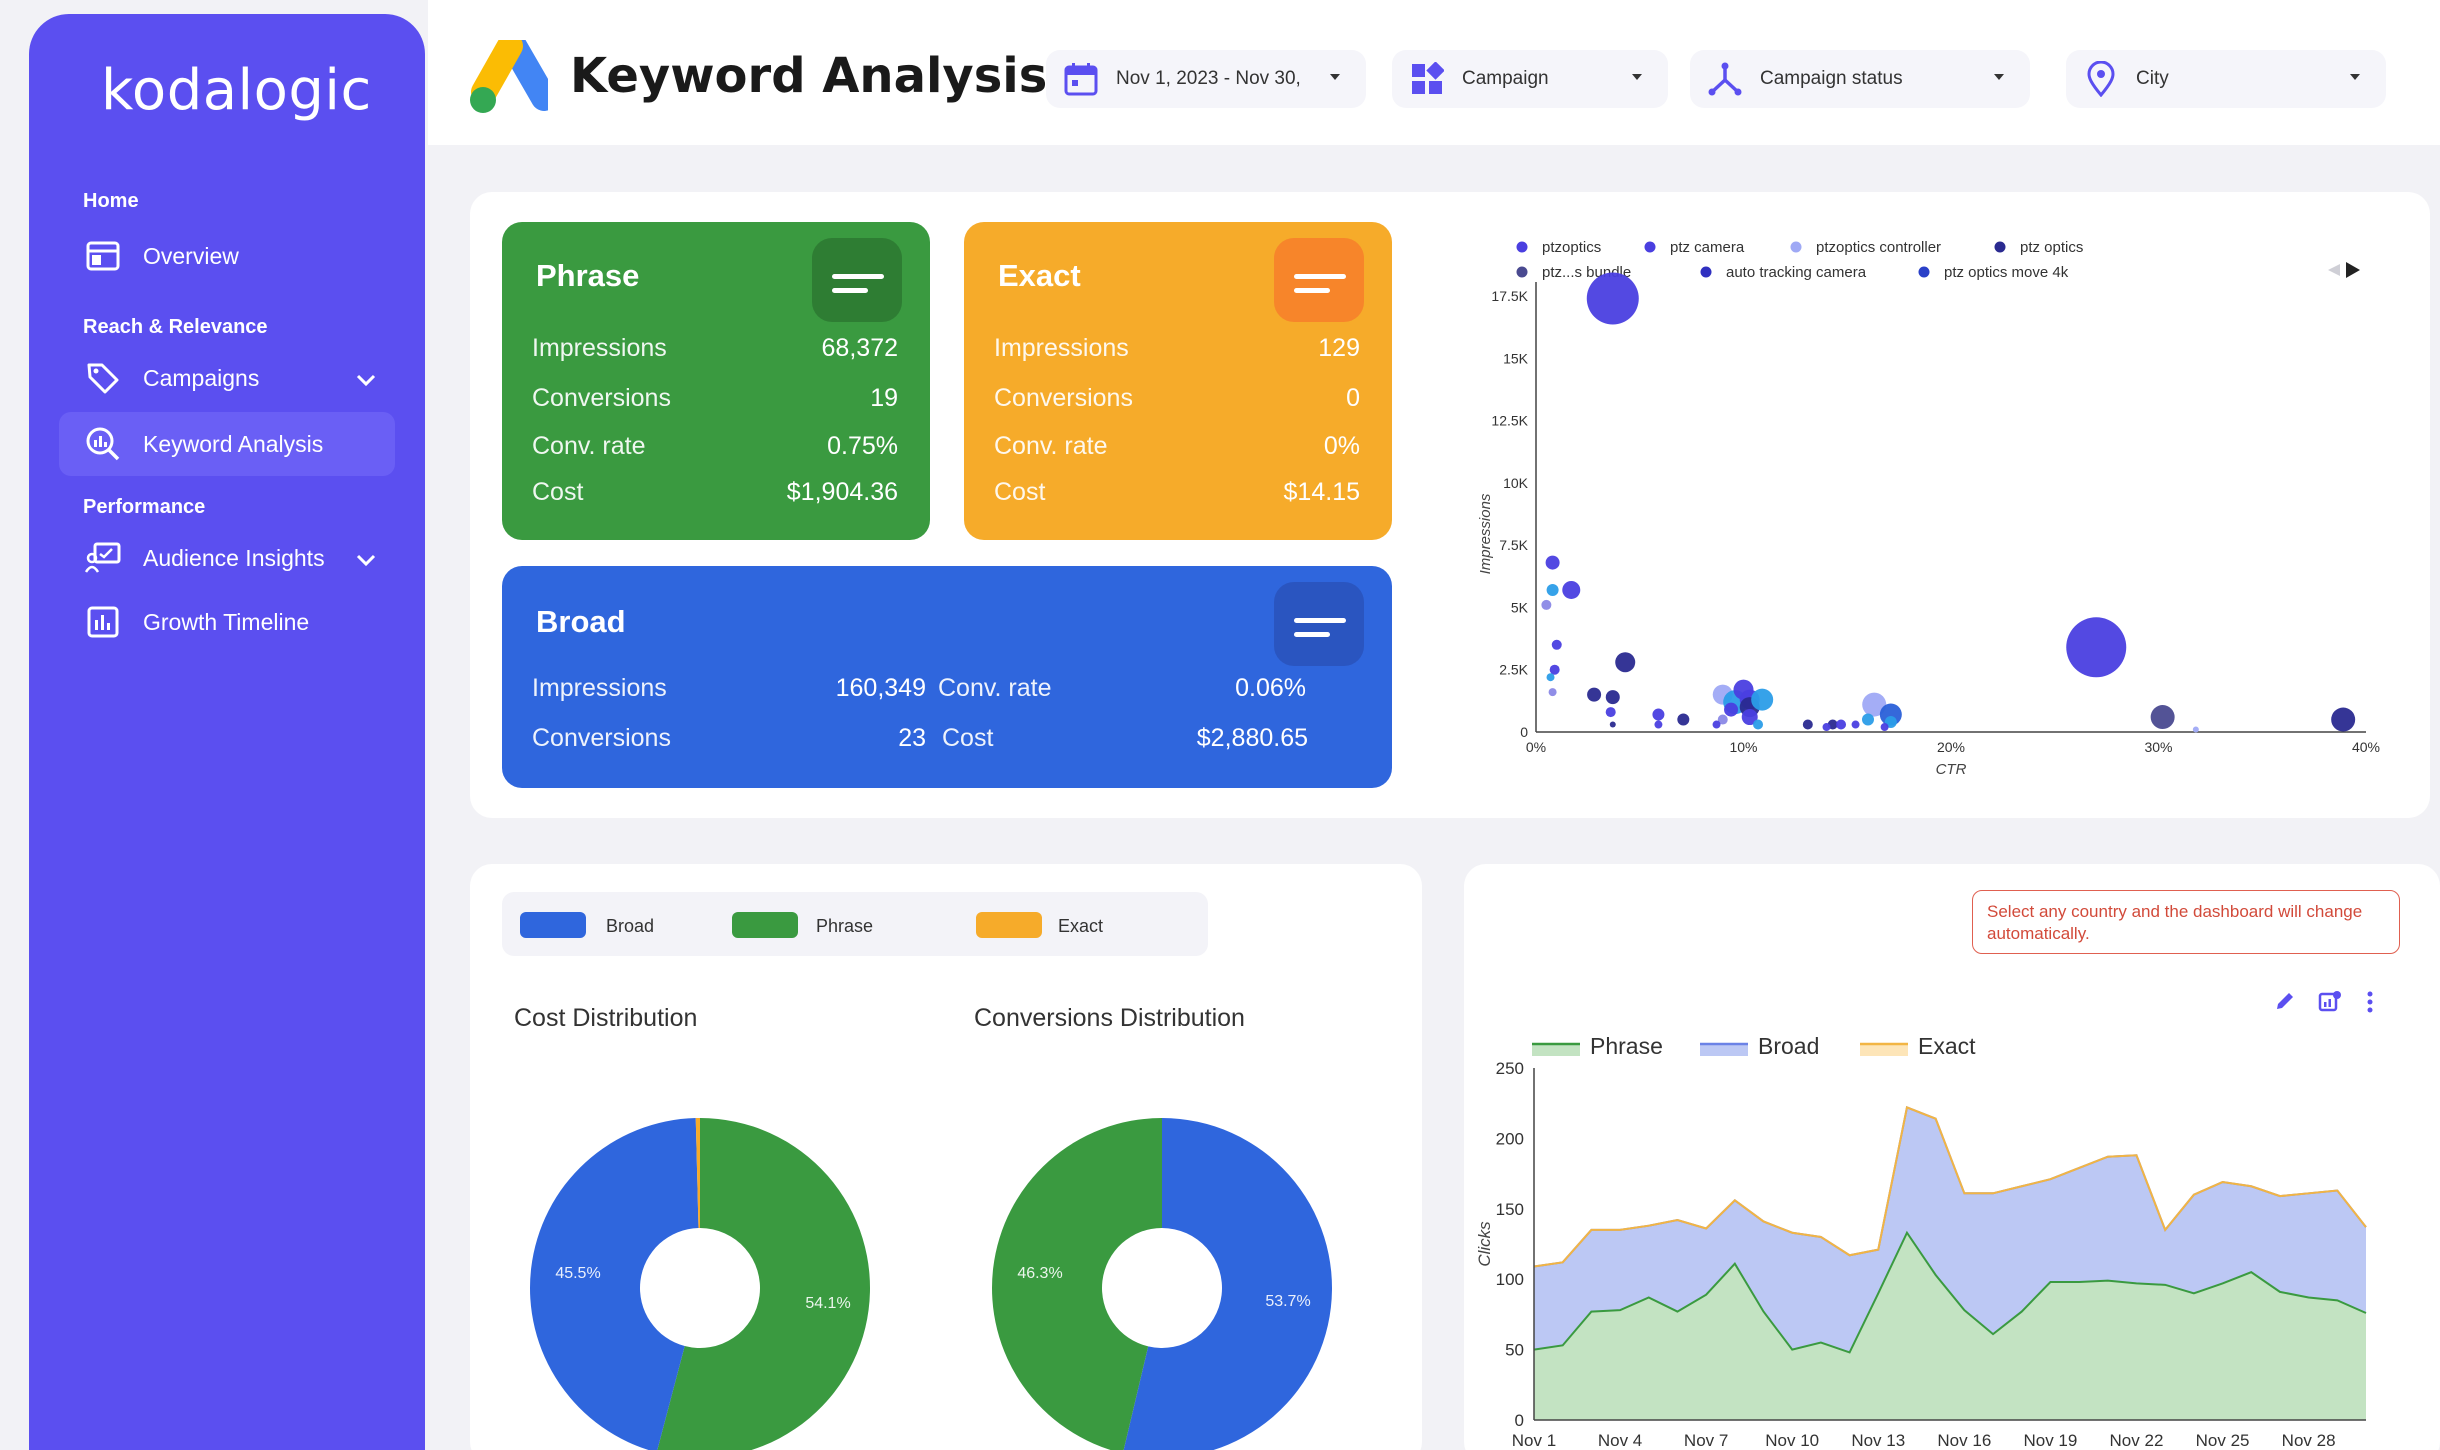 This screenshot has width=2440, height=1450. What do you see at coordinates (2285, 1003) in the screenshot?
I see `edit-pencil-icon` at bounding box center [2285, 1003].